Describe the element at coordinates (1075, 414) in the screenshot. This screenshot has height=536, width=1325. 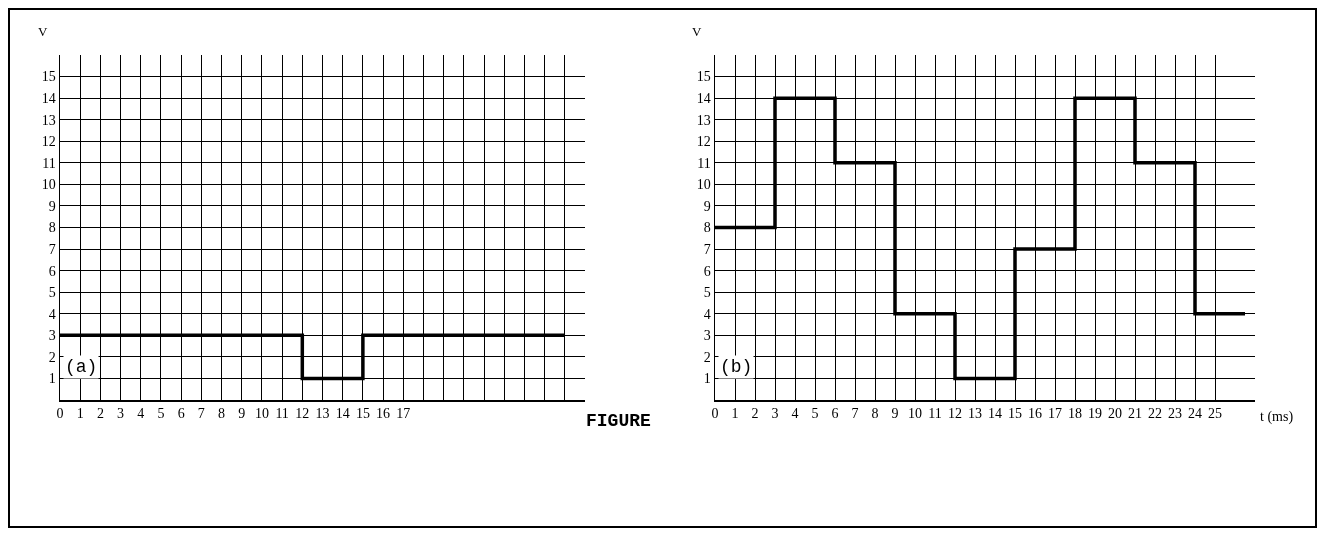
I see `x-tick-label: 18` at that location.